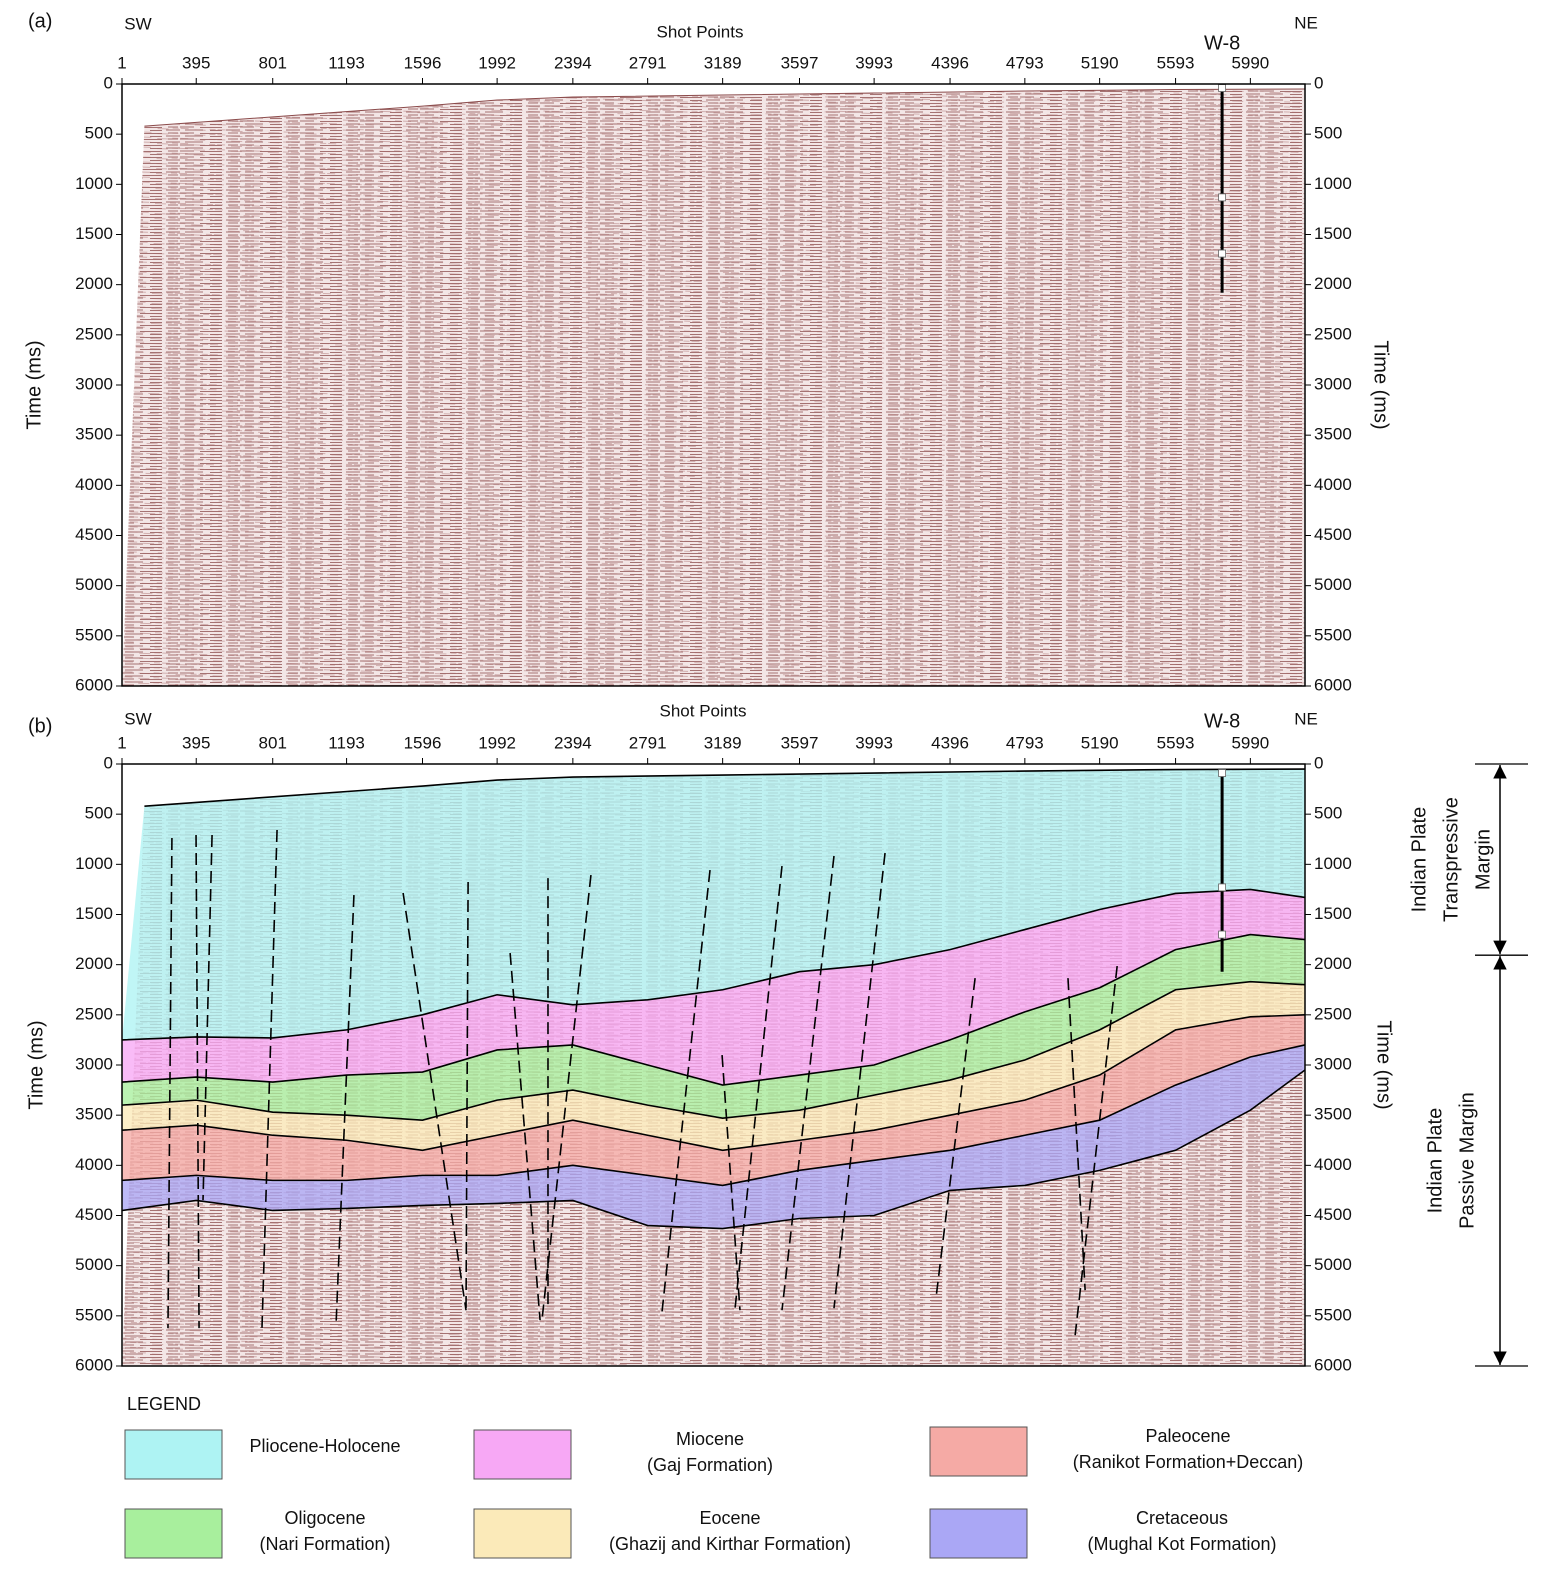 The image size is (1564, 1590). I want to click on y-tick-label: 6000, so click(94, 1364).